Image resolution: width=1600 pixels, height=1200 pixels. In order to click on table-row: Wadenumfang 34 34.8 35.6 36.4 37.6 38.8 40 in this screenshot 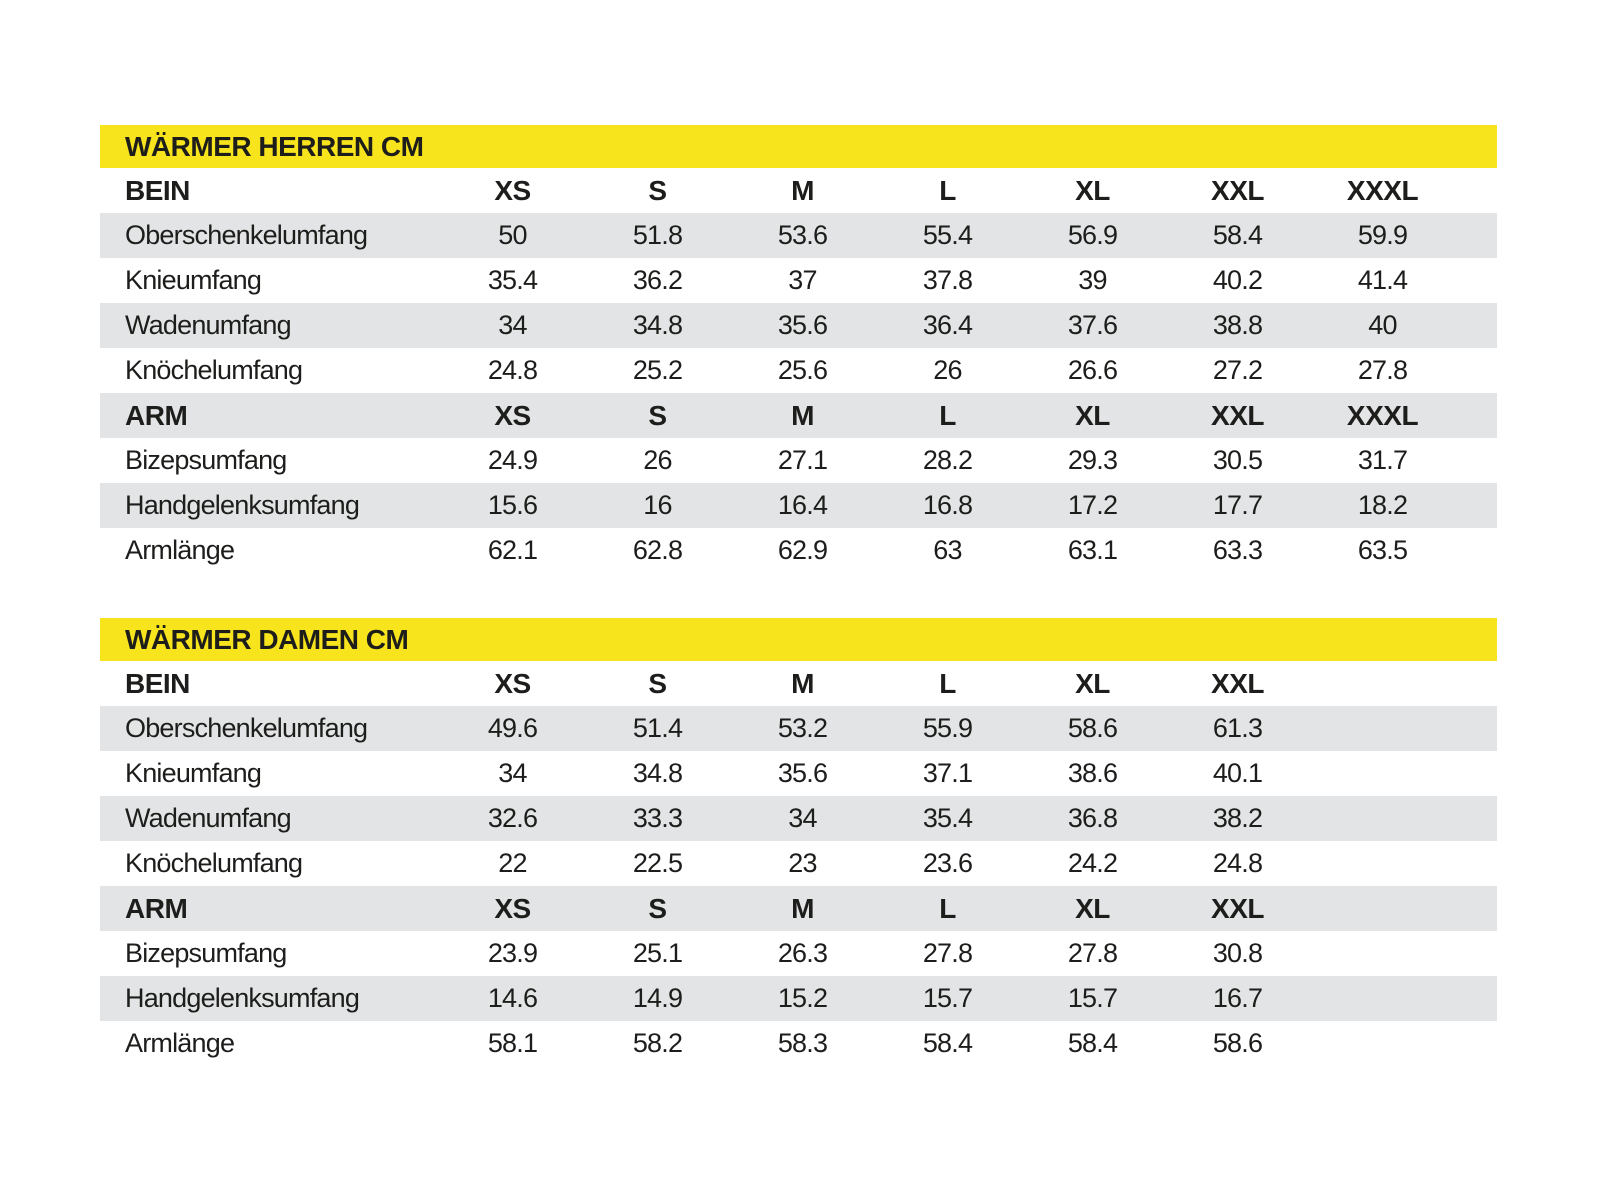, I will do `click(798, 325)`.